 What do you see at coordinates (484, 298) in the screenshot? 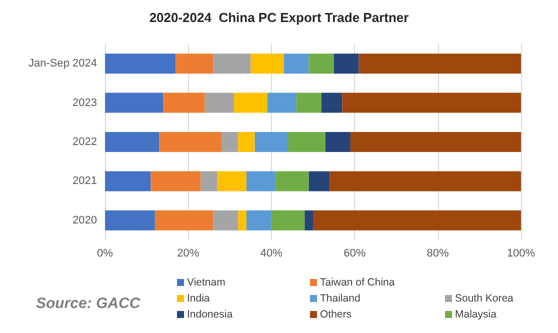
I see `legend-label: South Korea` at bounding box center [484, 298].